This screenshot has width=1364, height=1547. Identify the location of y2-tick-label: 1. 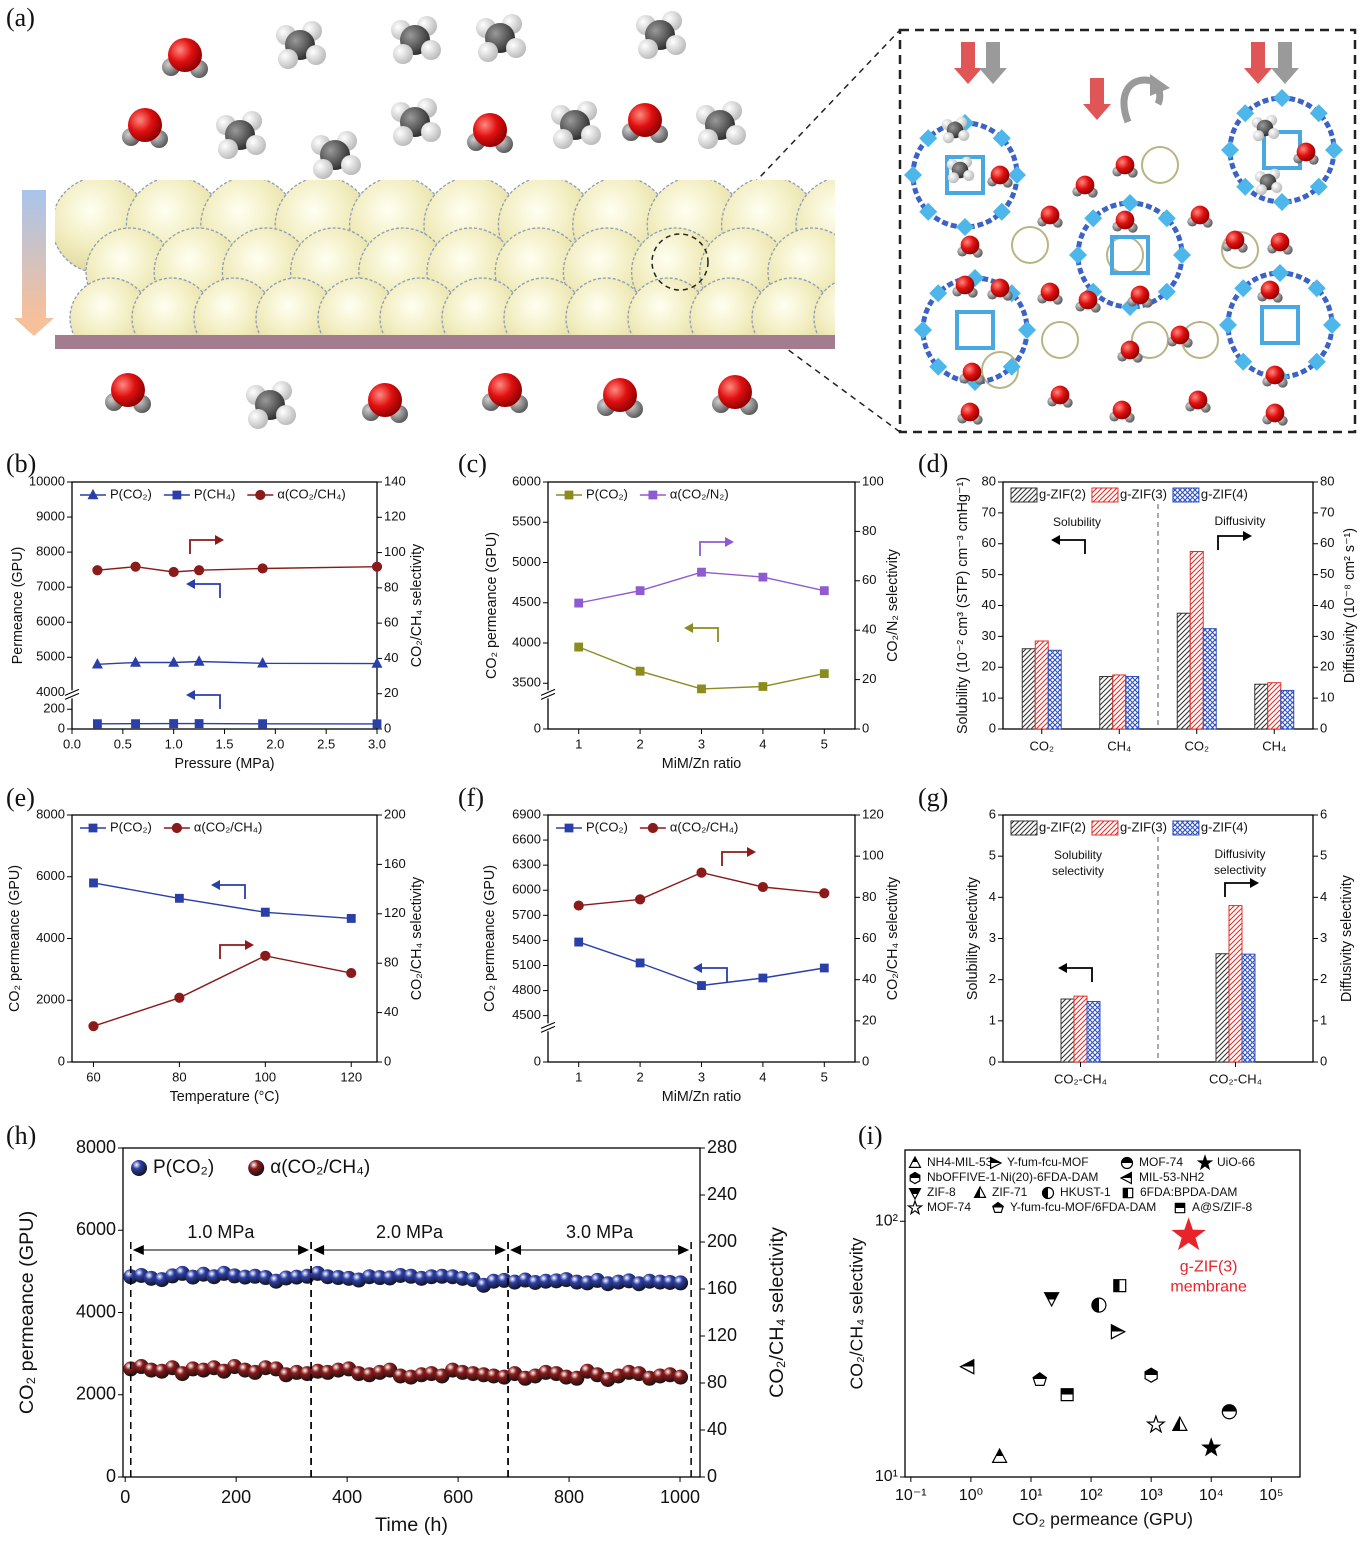
(1323, 1019).